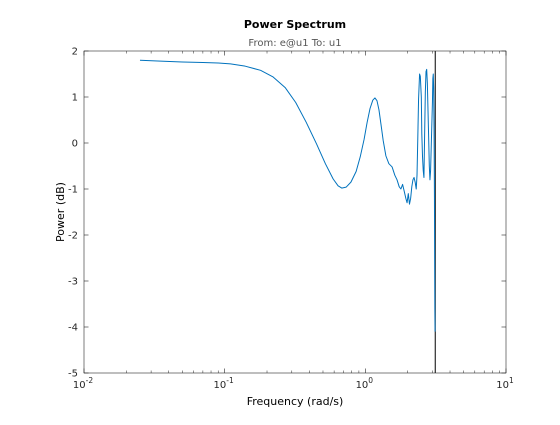 This screenshot has height=425, width=560. I want to click on x-axis-label: Frequency (rad/s), so click(295, 401).